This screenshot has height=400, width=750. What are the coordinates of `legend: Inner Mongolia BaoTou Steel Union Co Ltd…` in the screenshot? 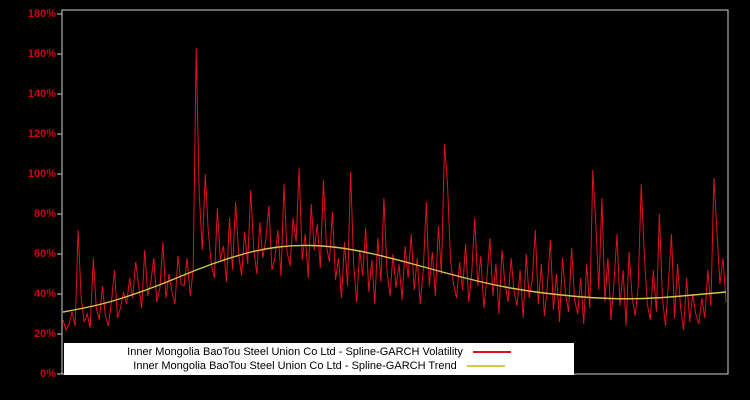 It's located at (319, 359).